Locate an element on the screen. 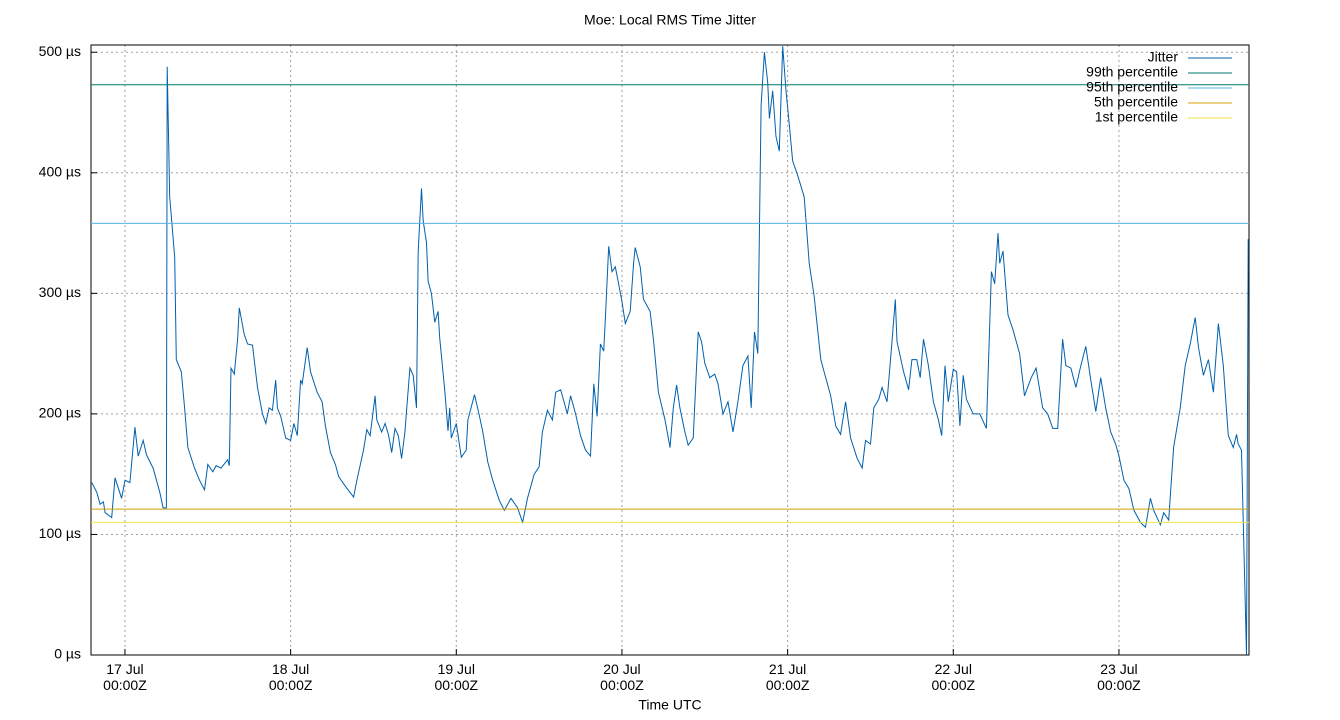 Image resolution: width=1340 pixels, height=720 pixels. chart-title: Moe: Local RMS Time Jitter is located at coordinates (670, 20).